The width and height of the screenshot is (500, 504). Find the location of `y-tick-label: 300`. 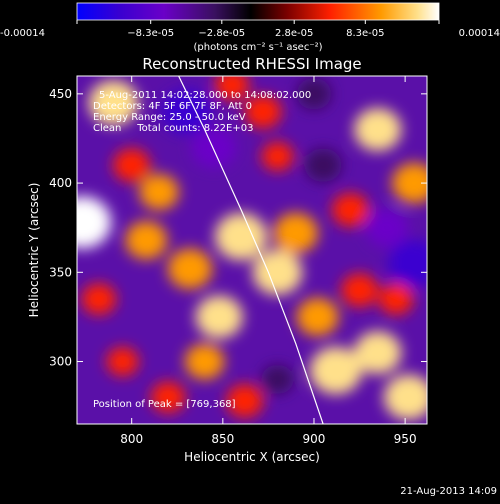

y-tick-label: 300 is located at coordinates (60, 362).